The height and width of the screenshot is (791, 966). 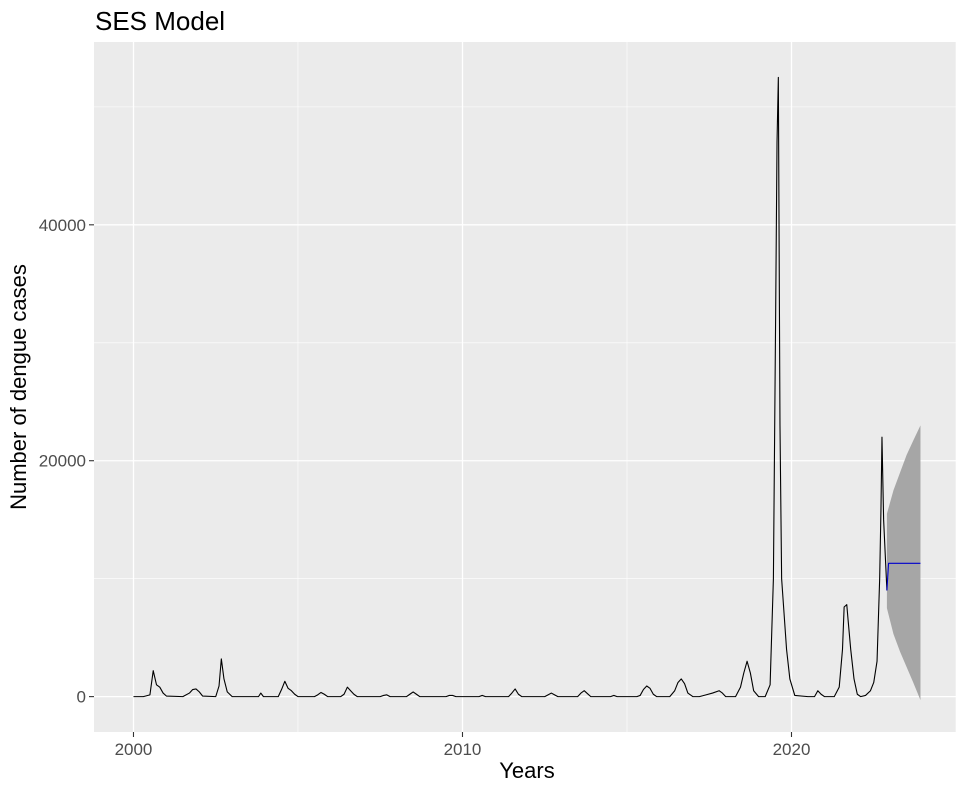 I want to click on x-tick-labels: 2000 2010 2020, so click(x=463, y=749).